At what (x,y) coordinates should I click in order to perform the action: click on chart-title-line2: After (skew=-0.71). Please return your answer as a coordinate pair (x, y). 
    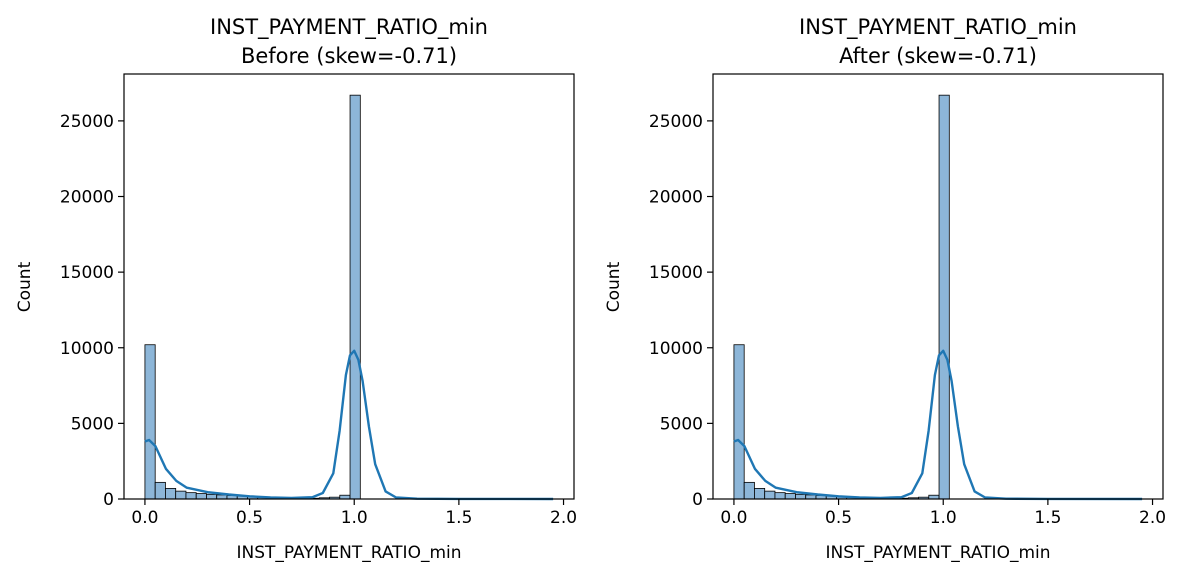
    Looking at the image, I should click on (938, 56).